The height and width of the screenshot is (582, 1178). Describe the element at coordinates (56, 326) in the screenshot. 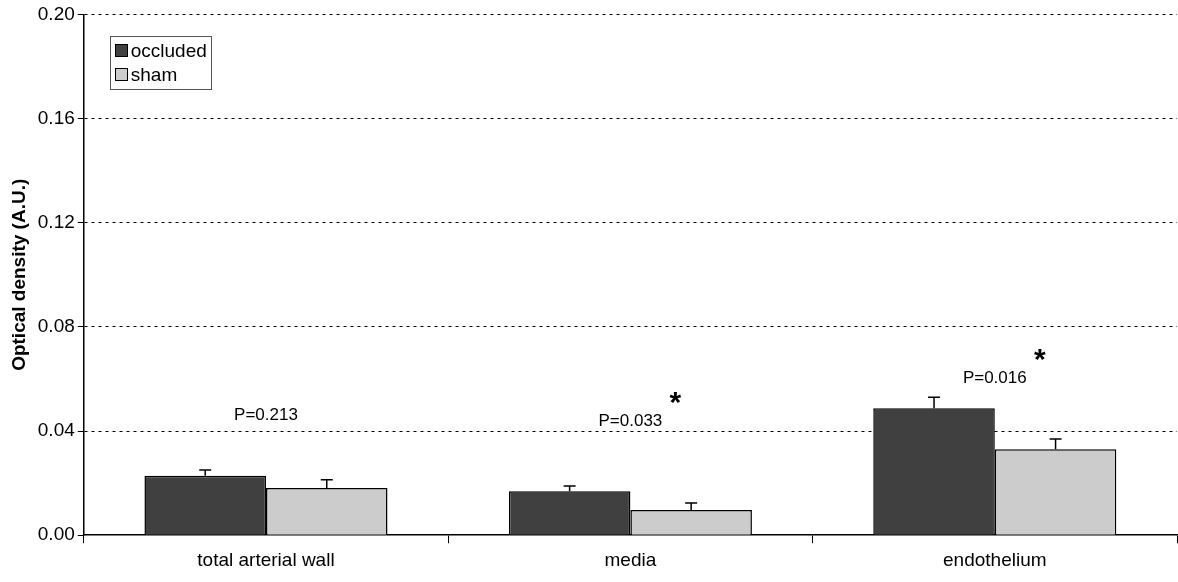

I see `y-tick-label: 0.08` at that location.